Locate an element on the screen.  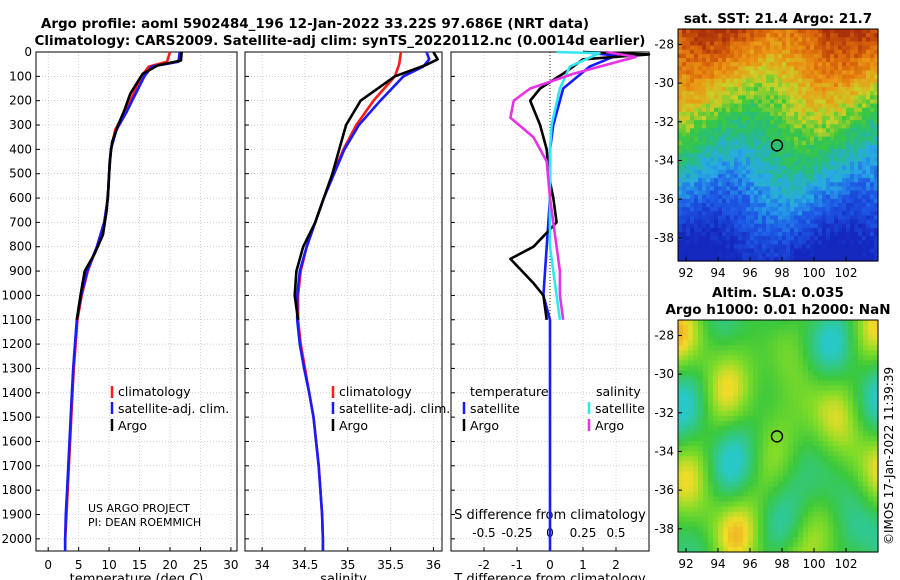
series-climatology is located at coordinates (349, 301).